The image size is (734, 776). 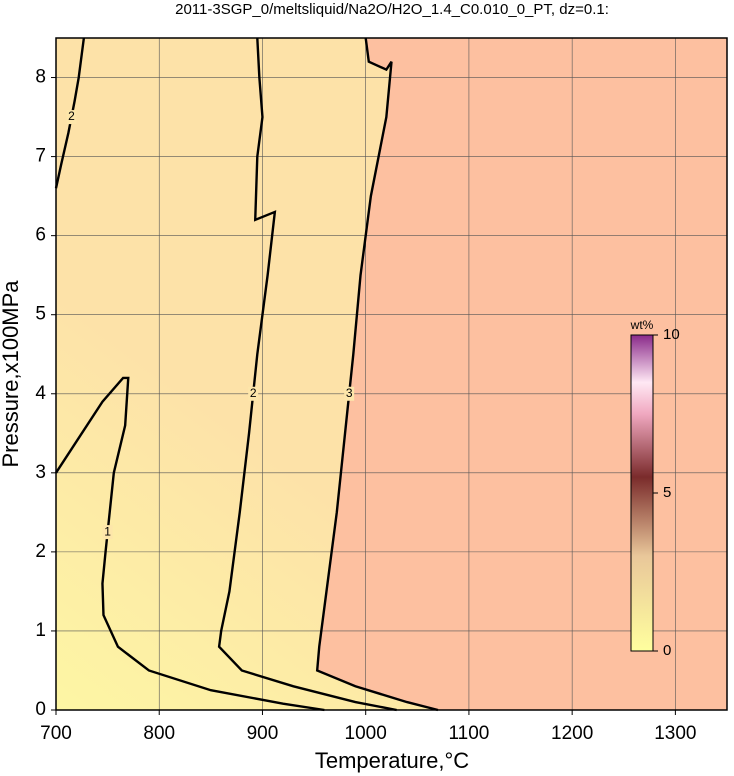 What do you see at coordinates (56, 733) in the screenshot?
I see `x-tick-label: 700` at bounding box center [56, 733].